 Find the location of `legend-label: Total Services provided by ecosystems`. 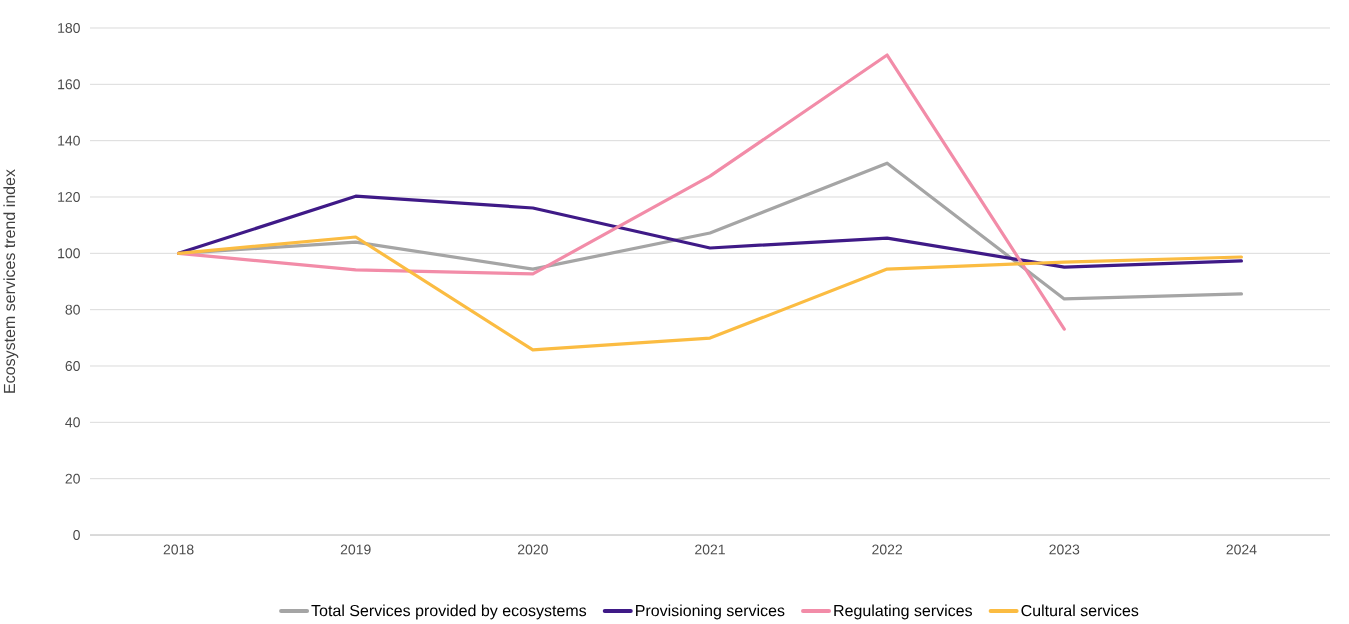

legend-label: Total Services provided by ecosystems is located at coordinates (449, 612).